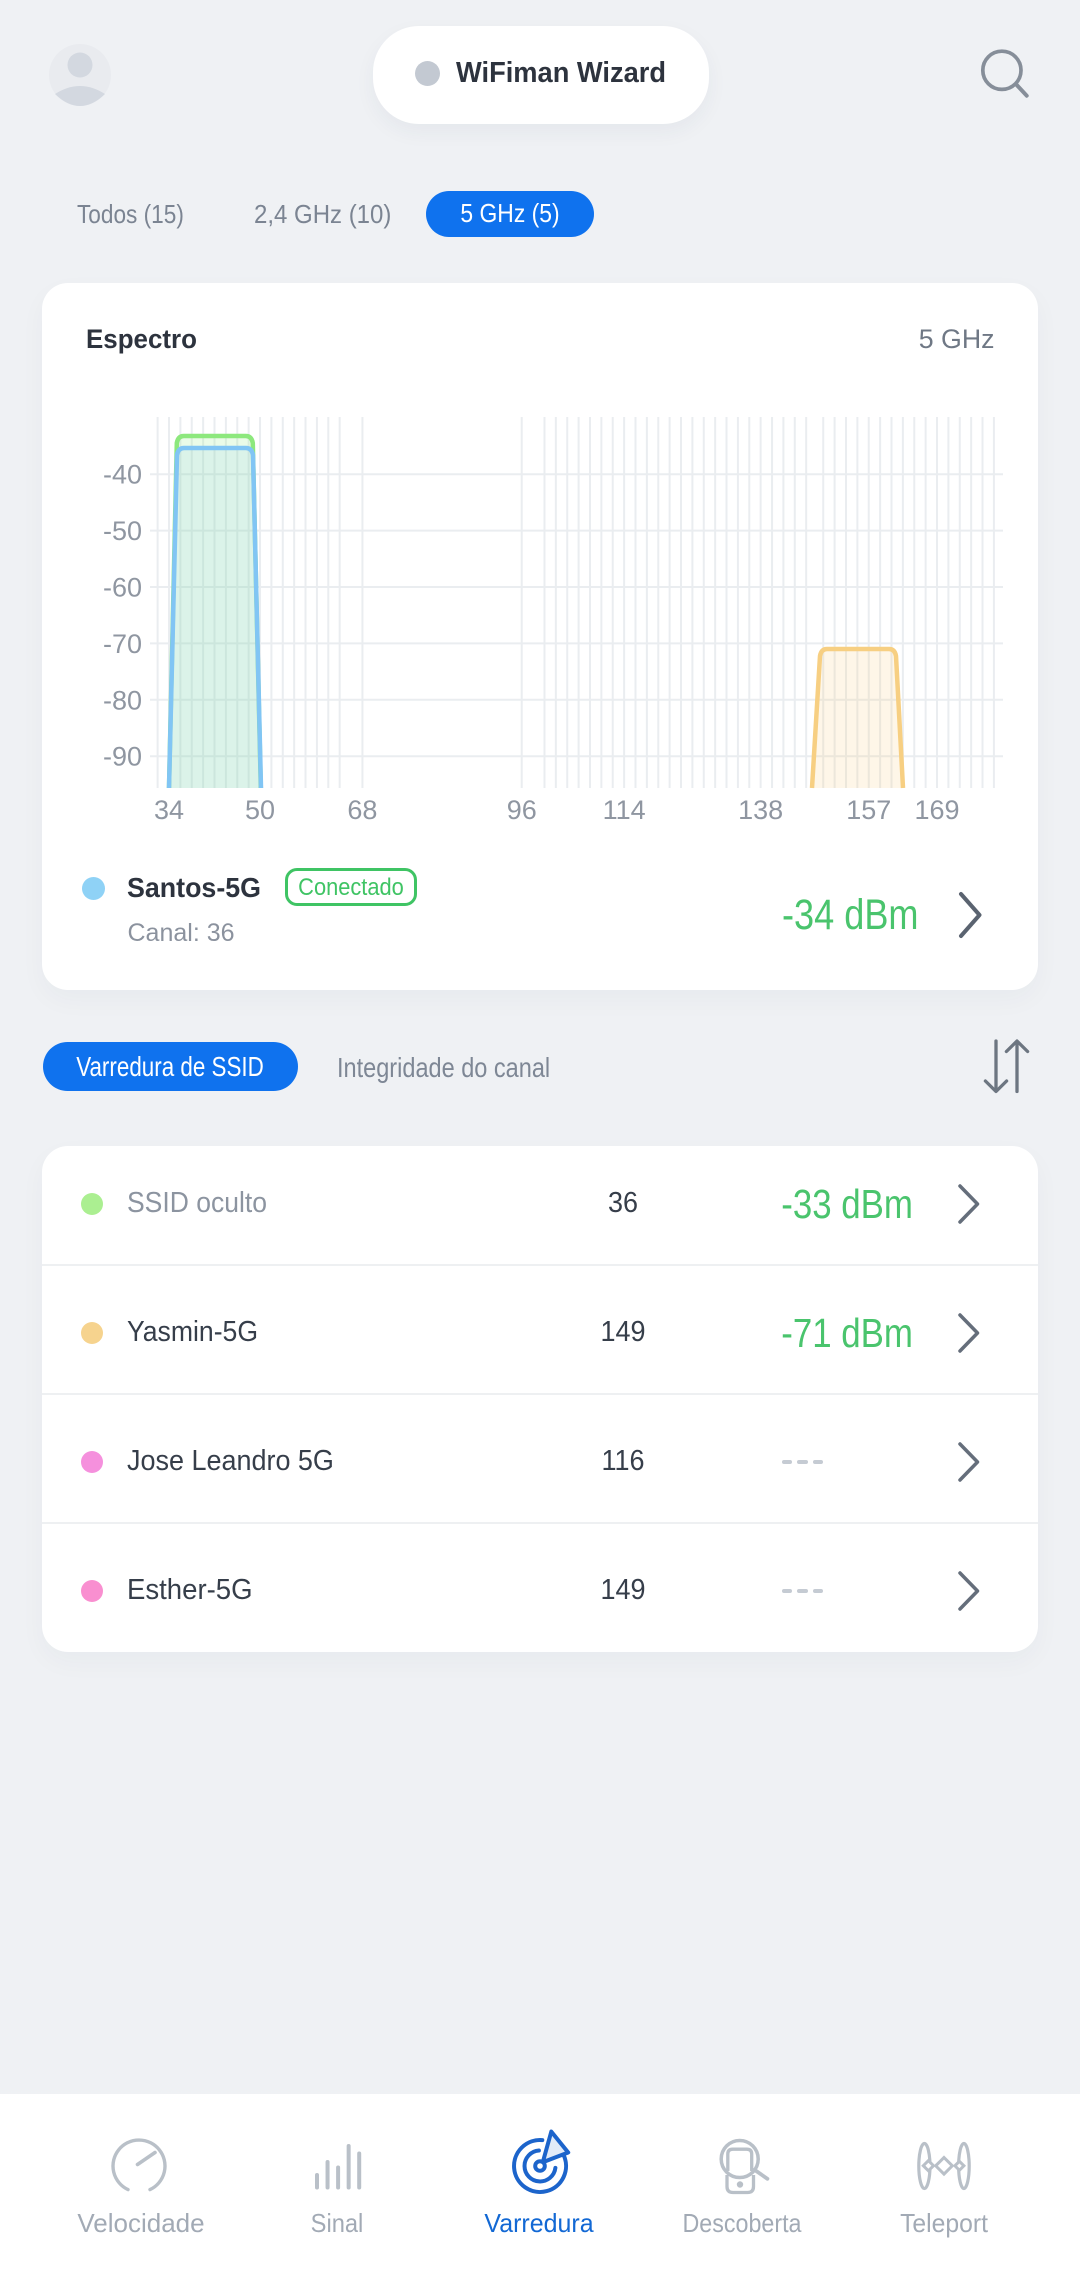  Describe the element at coordinates (936, 810) in the screenshot. I see `svg-text: 169` at that location.